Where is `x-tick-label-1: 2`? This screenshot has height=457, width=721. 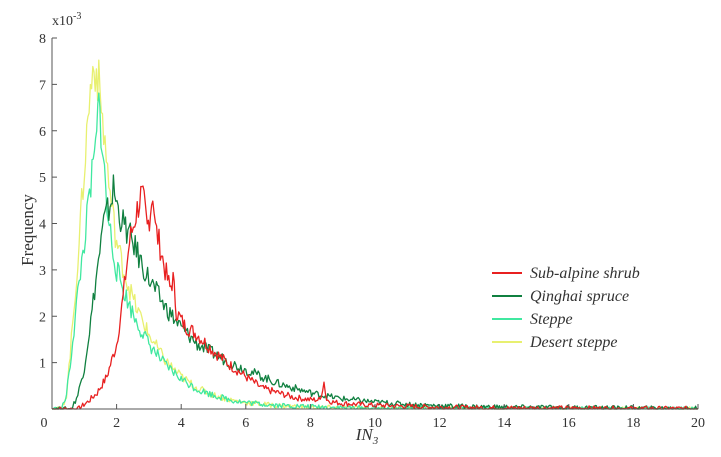 x-tick-label-1: 2 is located at coordinates (116, 423).